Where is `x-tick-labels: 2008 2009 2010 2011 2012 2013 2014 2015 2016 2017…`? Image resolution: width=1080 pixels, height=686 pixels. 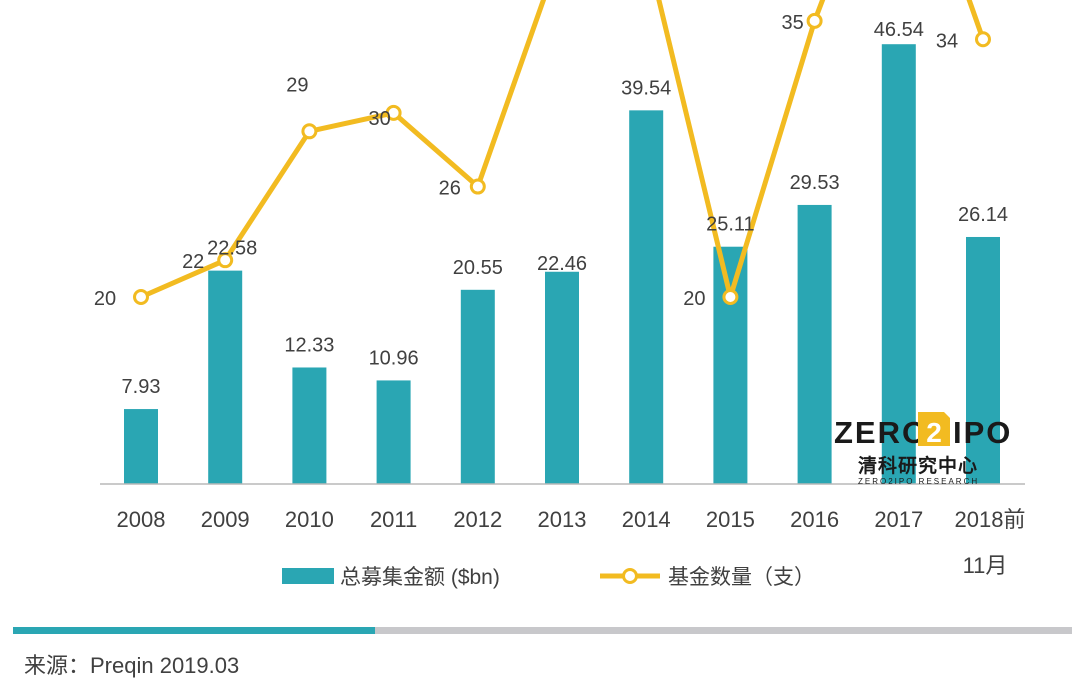 x-tick-labels: 2008 2009 2010 2011 2012 2013 2014 2015 2016 2017… is located at coordinates (571, 542).